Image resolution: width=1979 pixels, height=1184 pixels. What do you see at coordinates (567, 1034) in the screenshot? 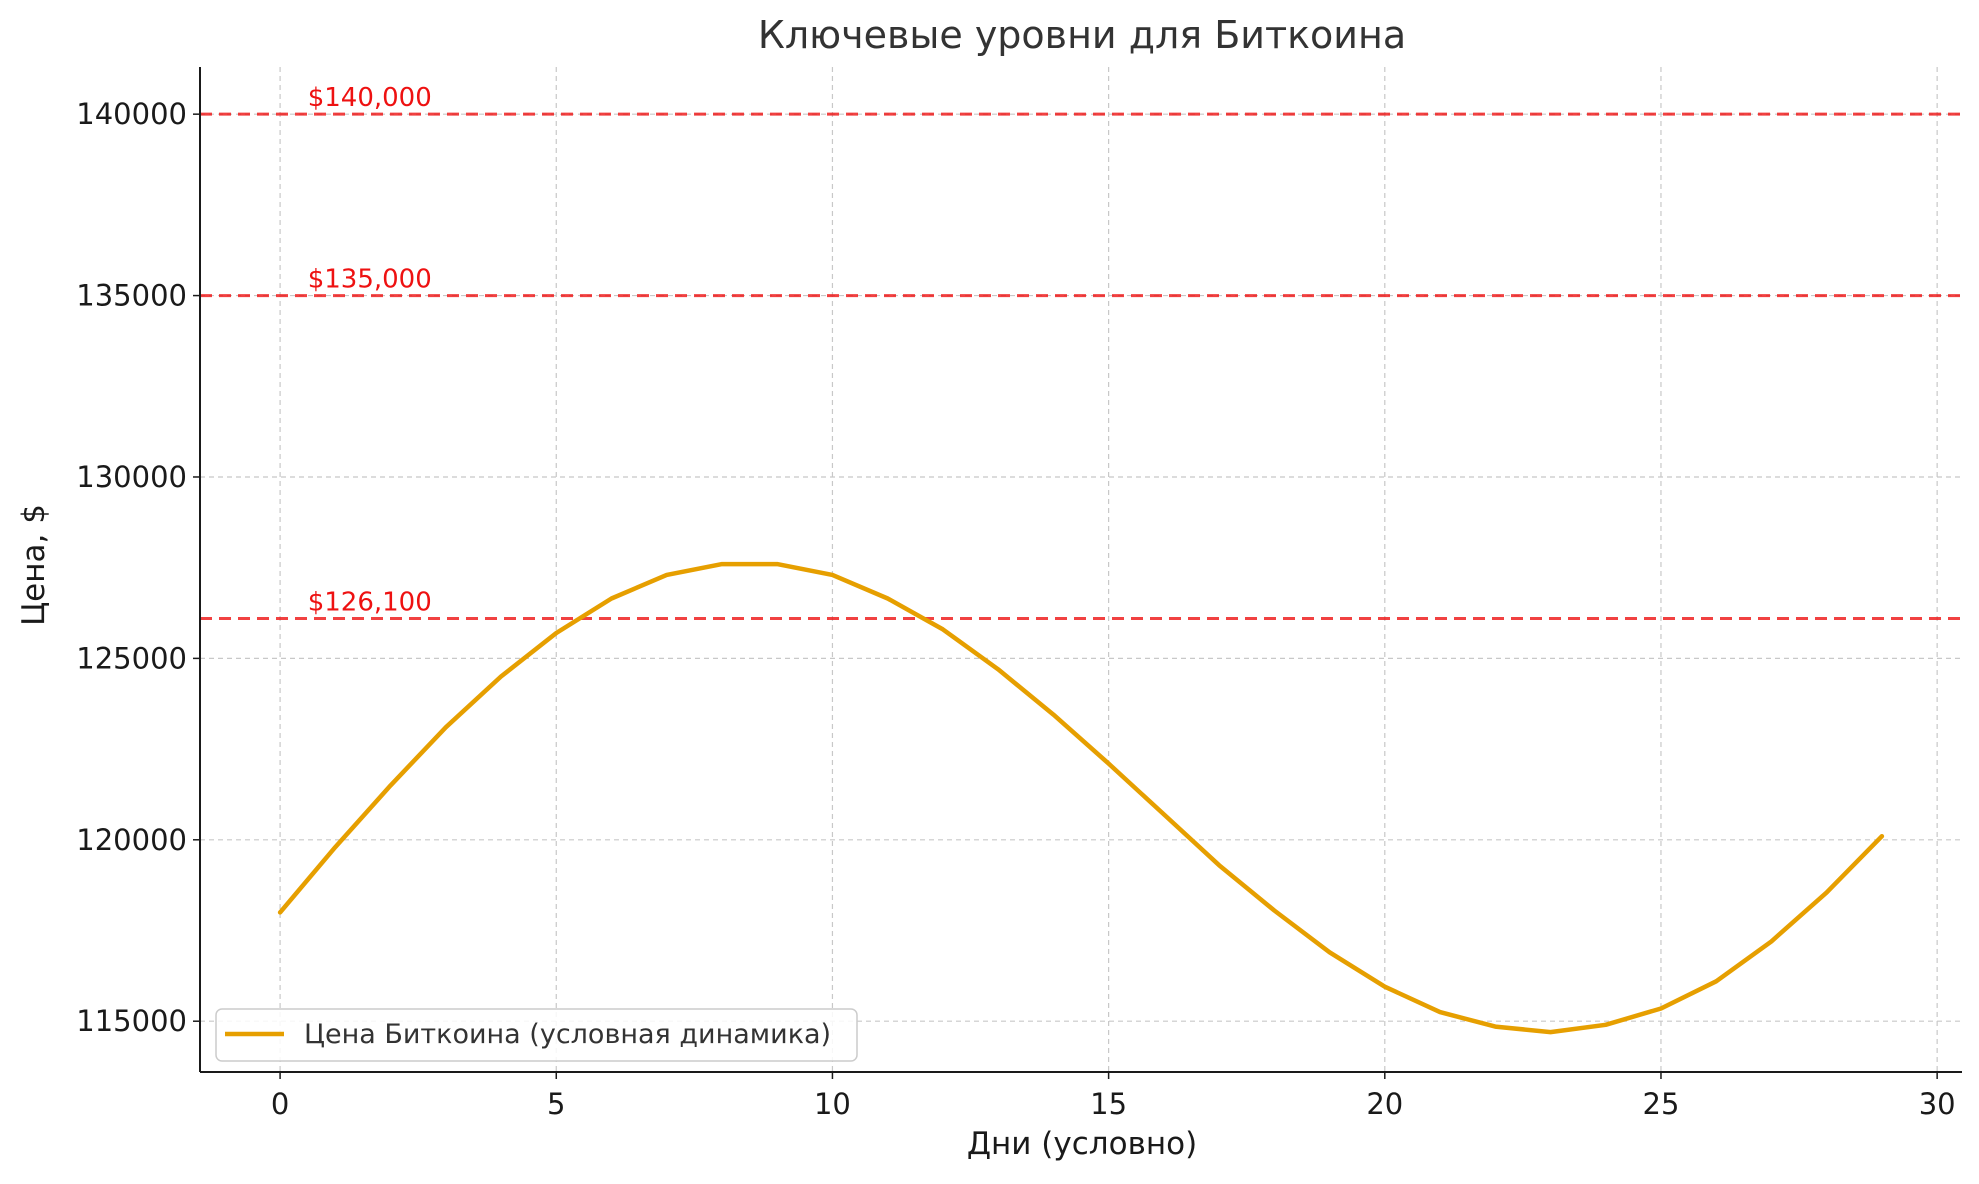
I see `legend-label: Цена Биткоина (условная динамика)` at bounding box center [567, 1034].